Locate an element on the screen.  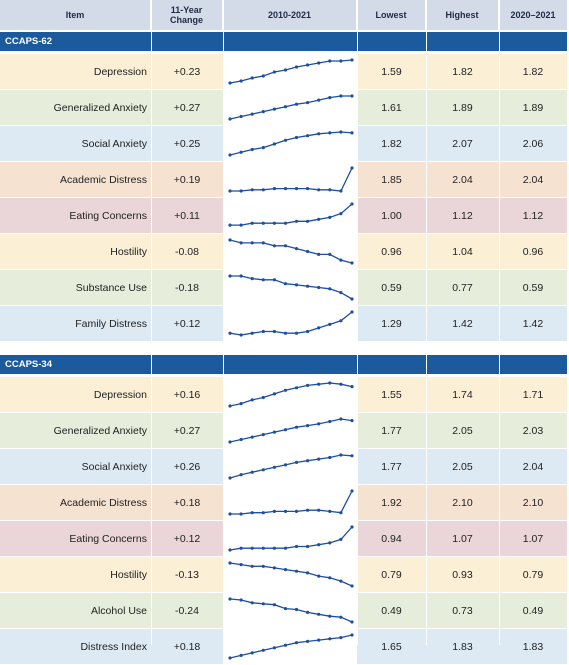
header-change: 11-Year Change is located at coordinates (187, 15).